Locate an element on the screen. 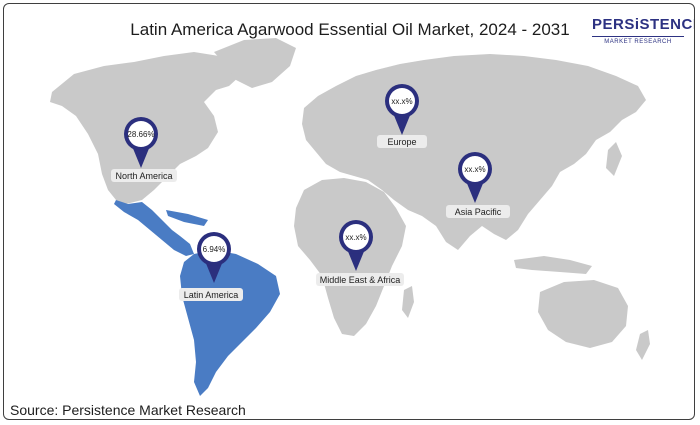  north-america-marker: 28.66% North America is located at coordinates (144, 149).